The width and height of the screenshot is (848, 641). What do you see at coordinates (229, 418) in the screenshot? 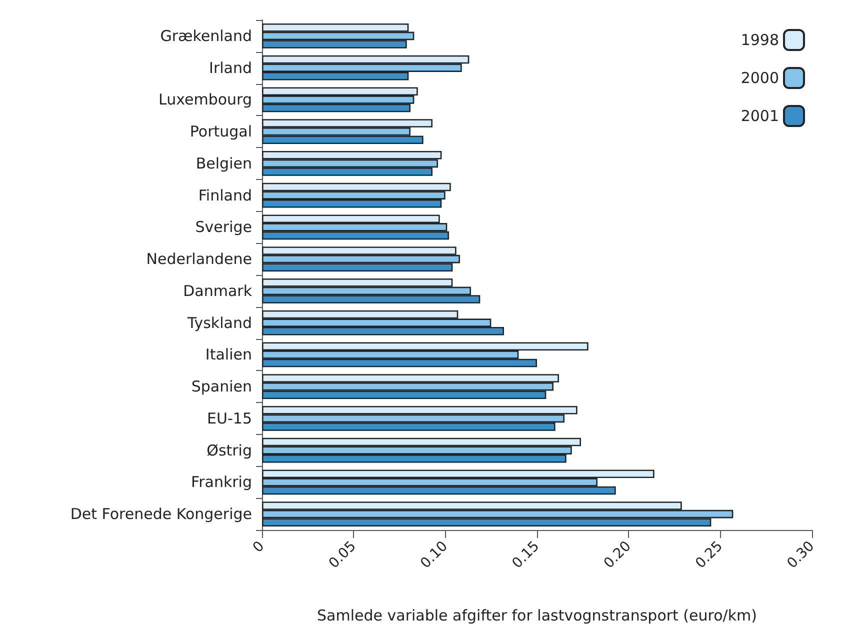
I see `y-tick-label: EU-15` at bounding box center [229, 418].